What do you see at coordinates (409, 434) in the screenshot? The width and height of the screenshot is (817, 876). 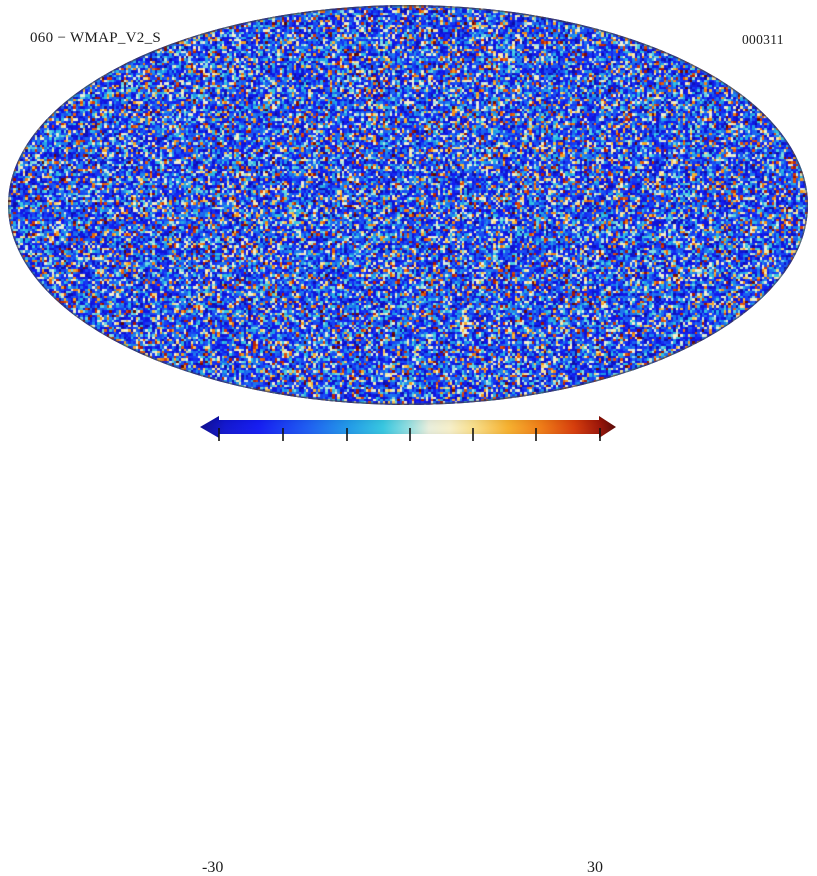 I see `colorbar-ticks` at bounding box center [409, 434].